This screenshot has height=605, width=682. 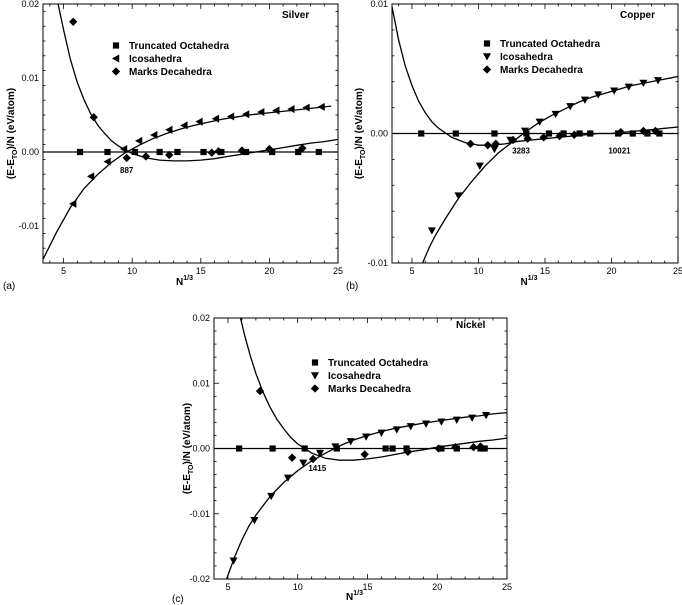 What do you see at coordinates (30, 152) in the screenshot?
I see `y-tick-label: 0.00` at bounding box center [30, 152].